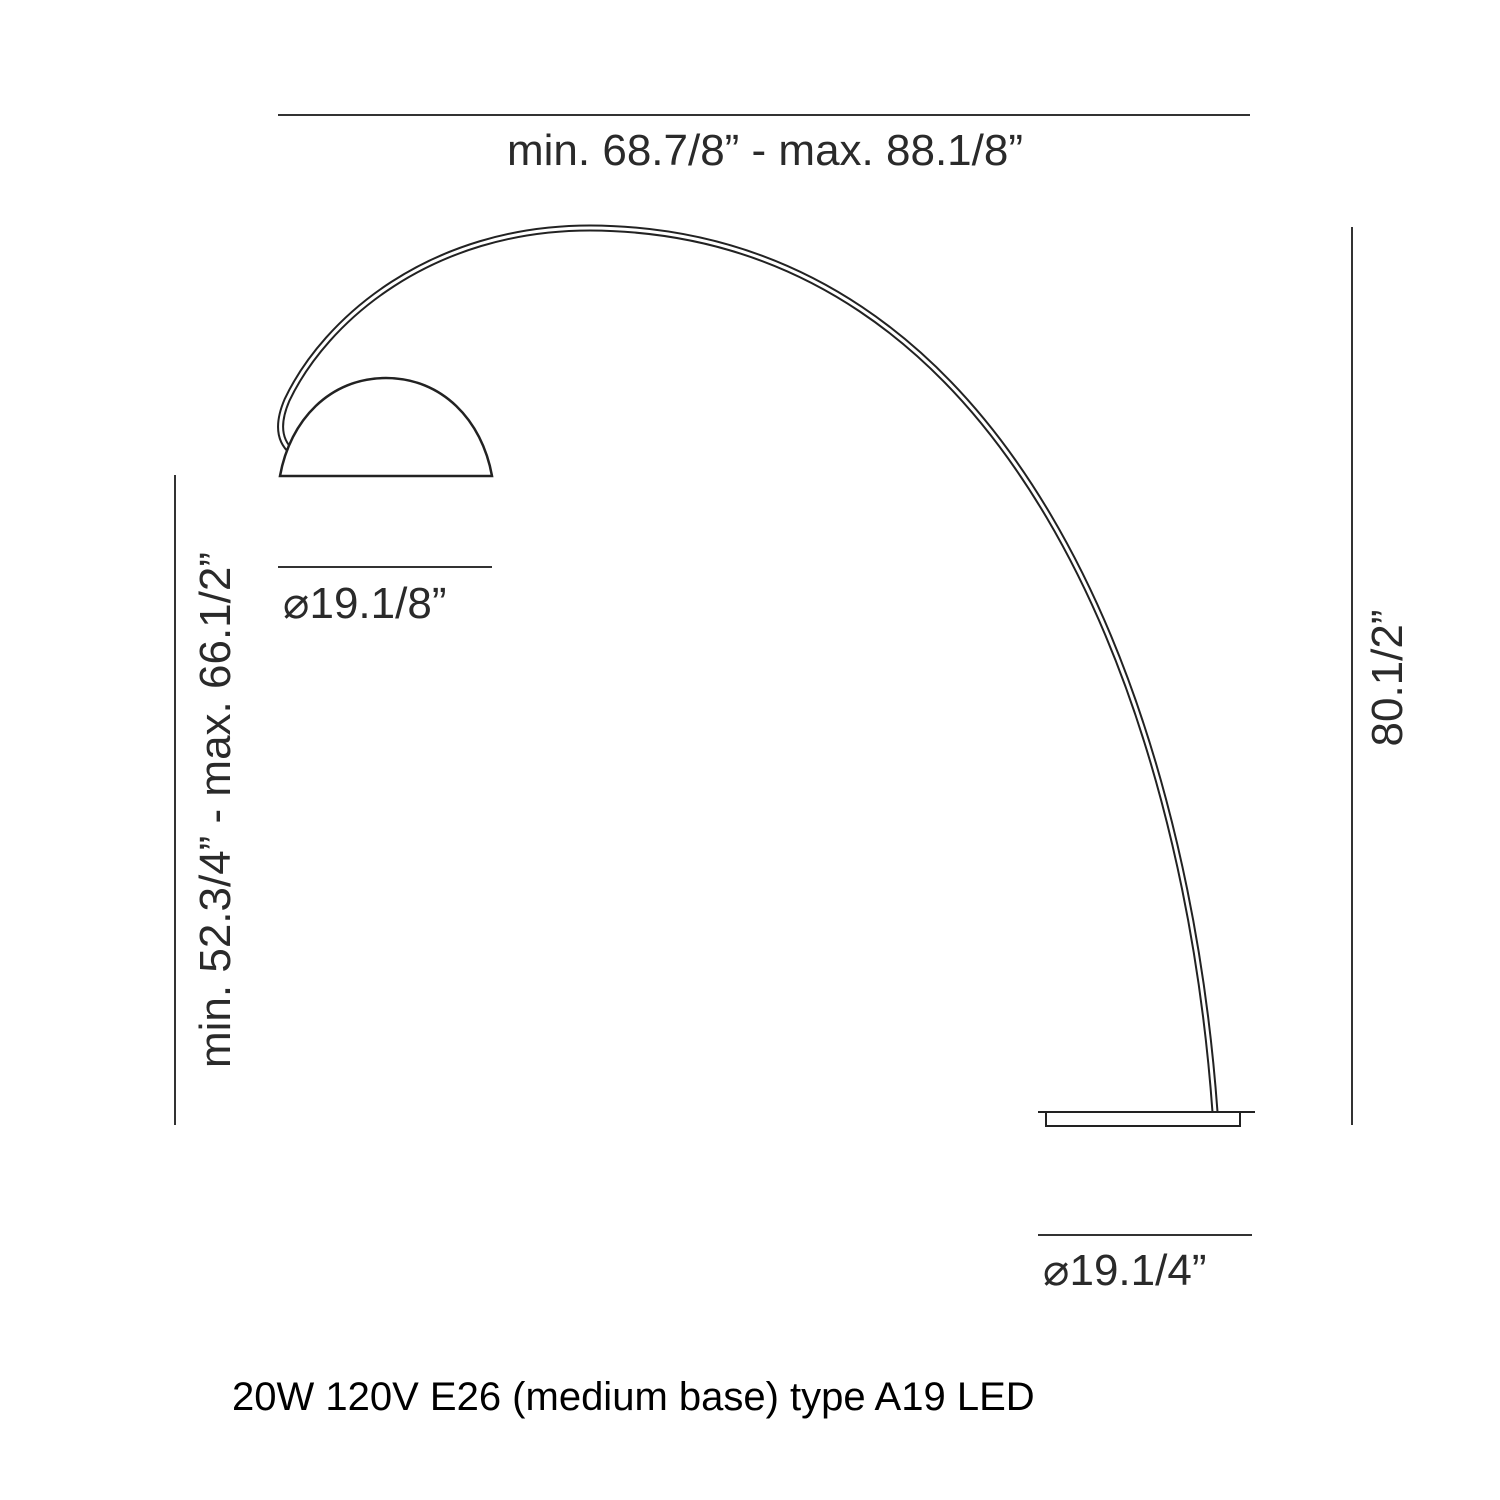  Describe the element at coordinates (1124, 1270) in the screenshot. I see `base-diameter-label: ⌀19.1/4”` at that location.